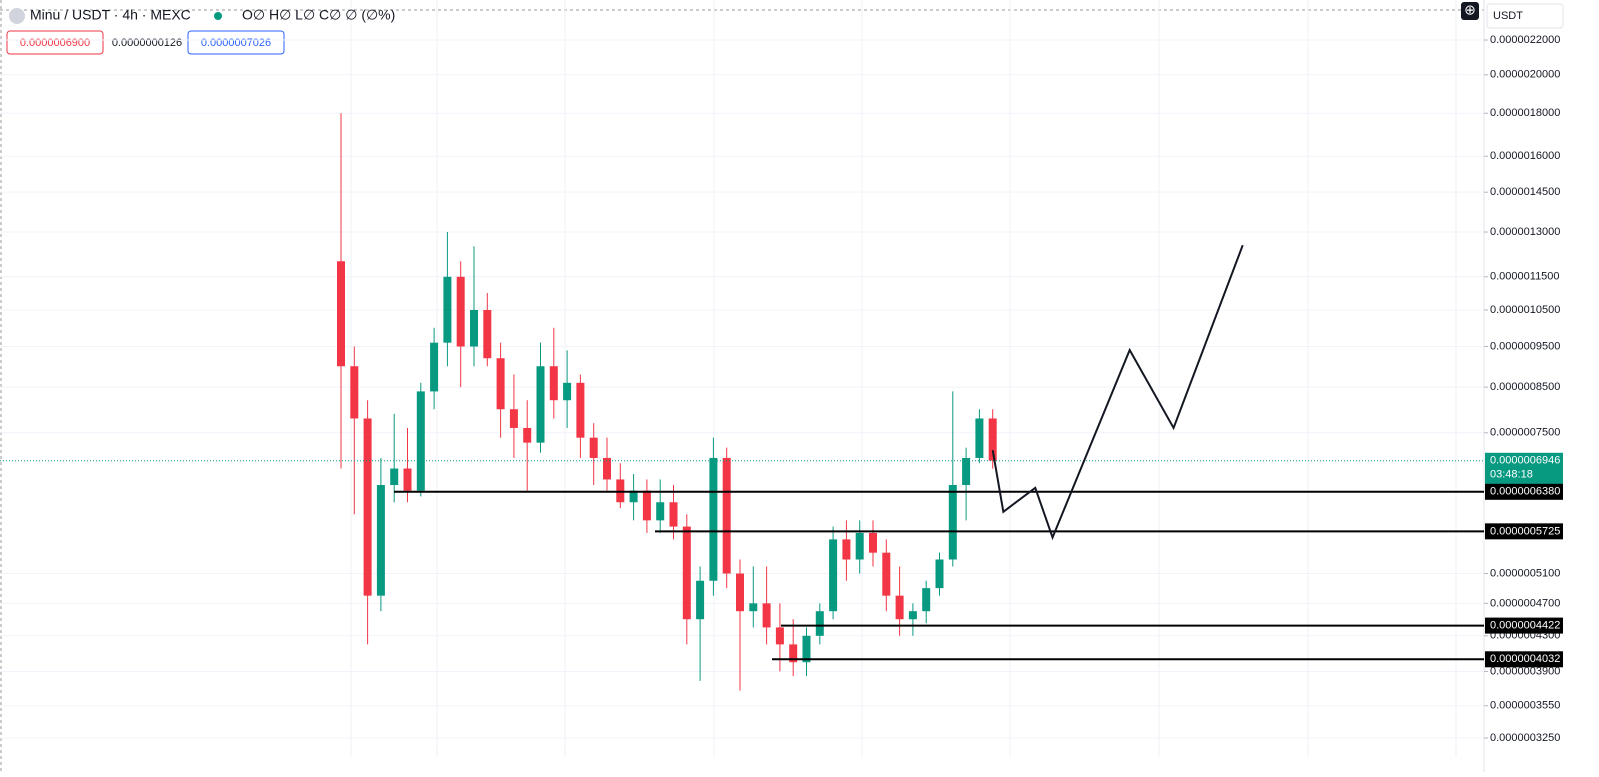 Image resolution: width=1599 pixels, height=777 pixels. Describe the element at coordinates (1525, 706) in the screenshot. I see `y-tick-label: 0.0000003550` at that location.